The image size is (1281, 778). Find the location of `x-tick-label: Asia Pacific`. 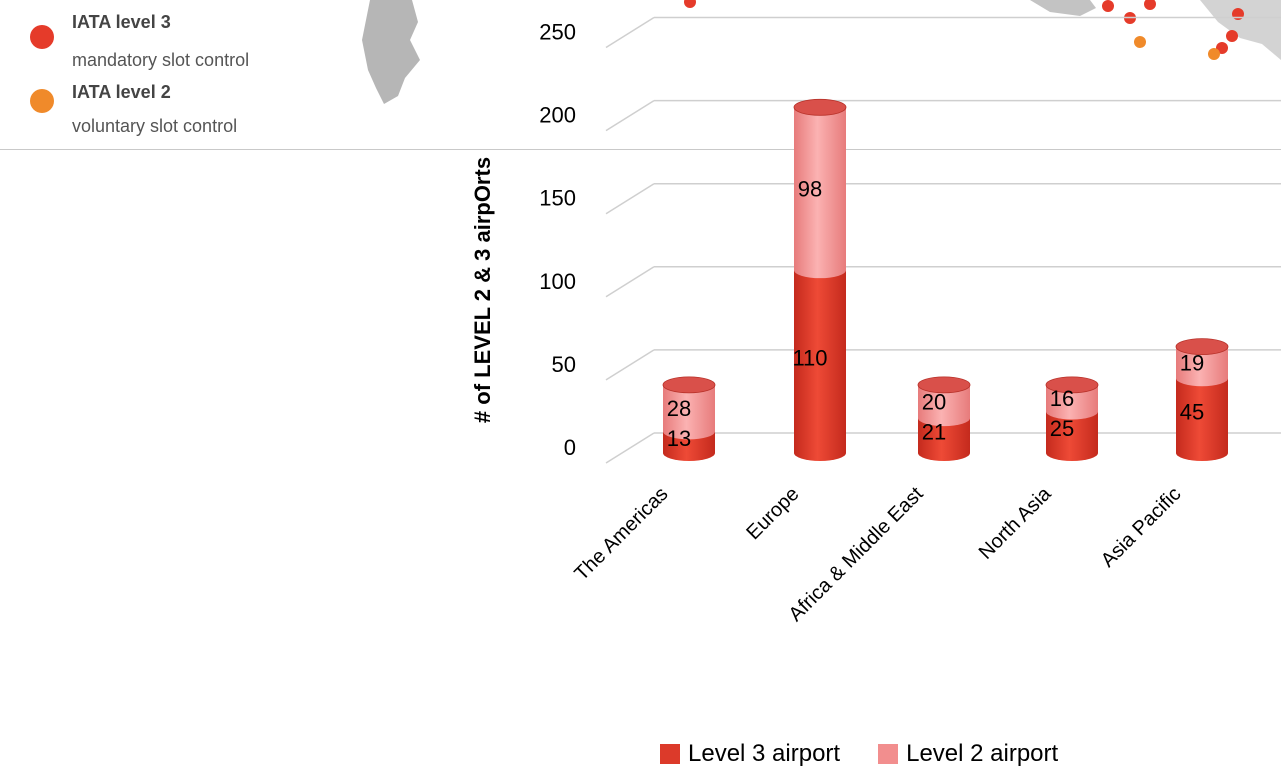

x-tick-label: Asia Pacific is located at coordinates (1141, 527).